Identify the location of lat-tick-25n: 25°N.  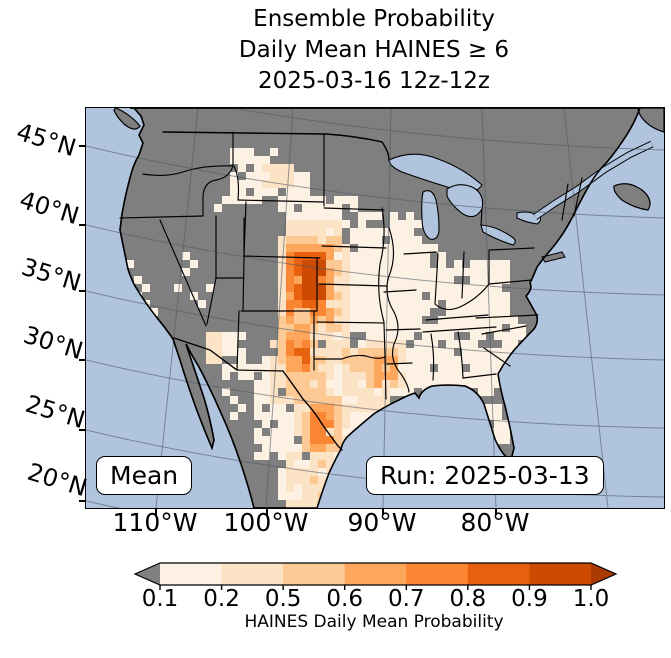
(55, 412).